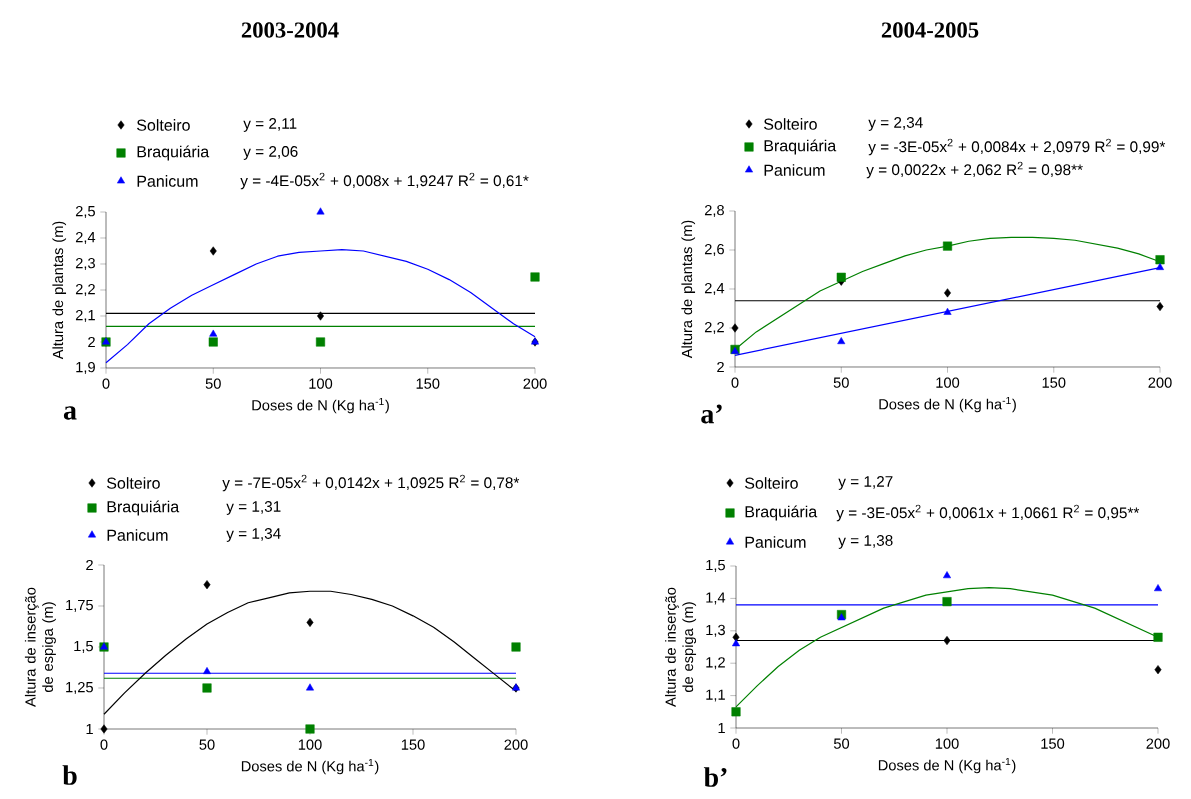  What do you see at coordinates (974, 170) in the screenshot?
I see `text: y = 0,0022x + 2,062 R$^{2}$ = 0,98**` at bounding box center [974, 170].